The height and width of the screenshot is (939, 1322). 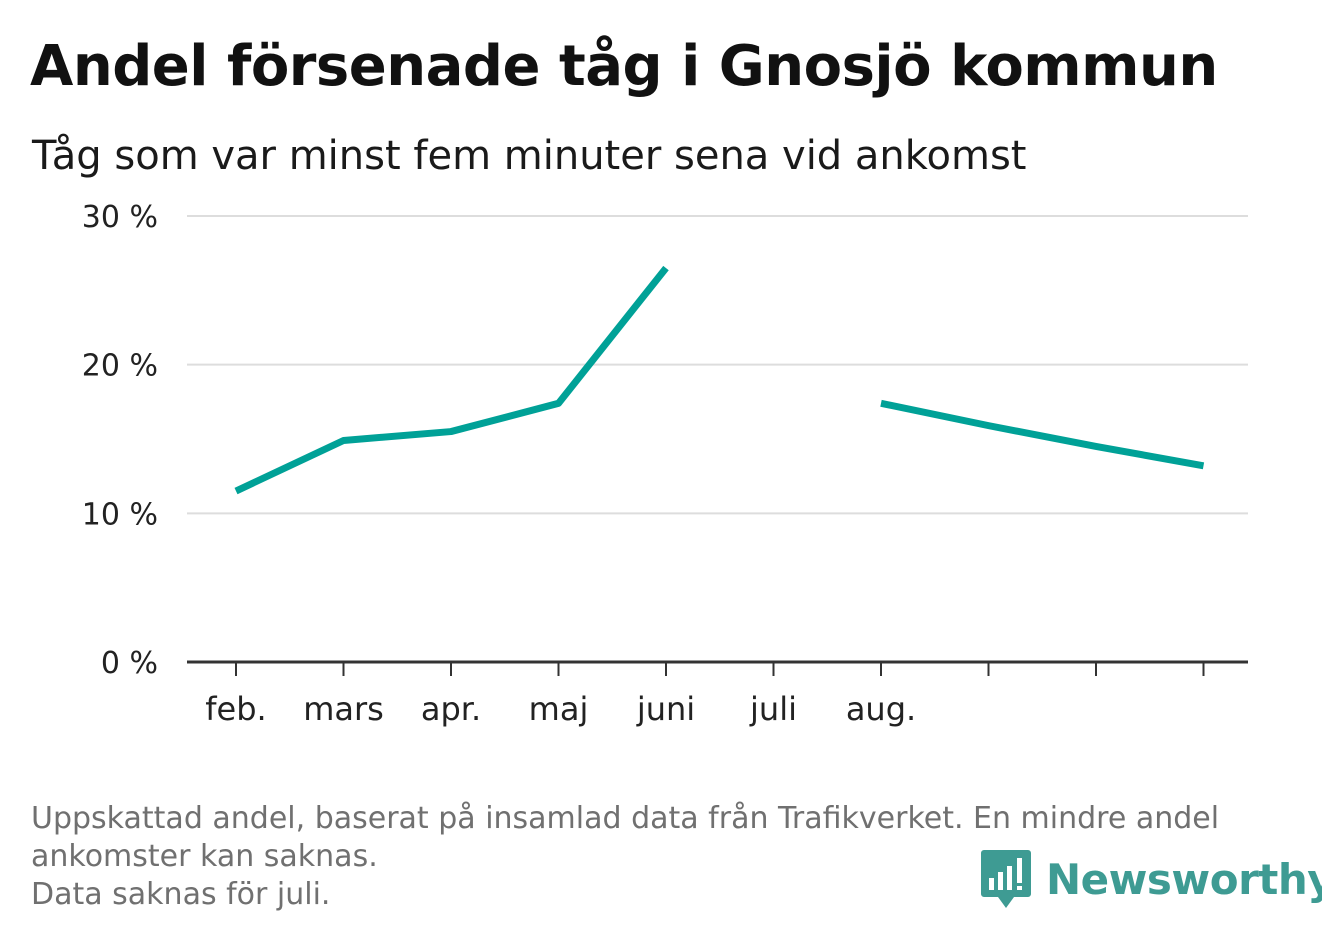 I want to click on chart-title: Andel försenade tåg i Gnosjö kommun, so click(x=624, y=66).